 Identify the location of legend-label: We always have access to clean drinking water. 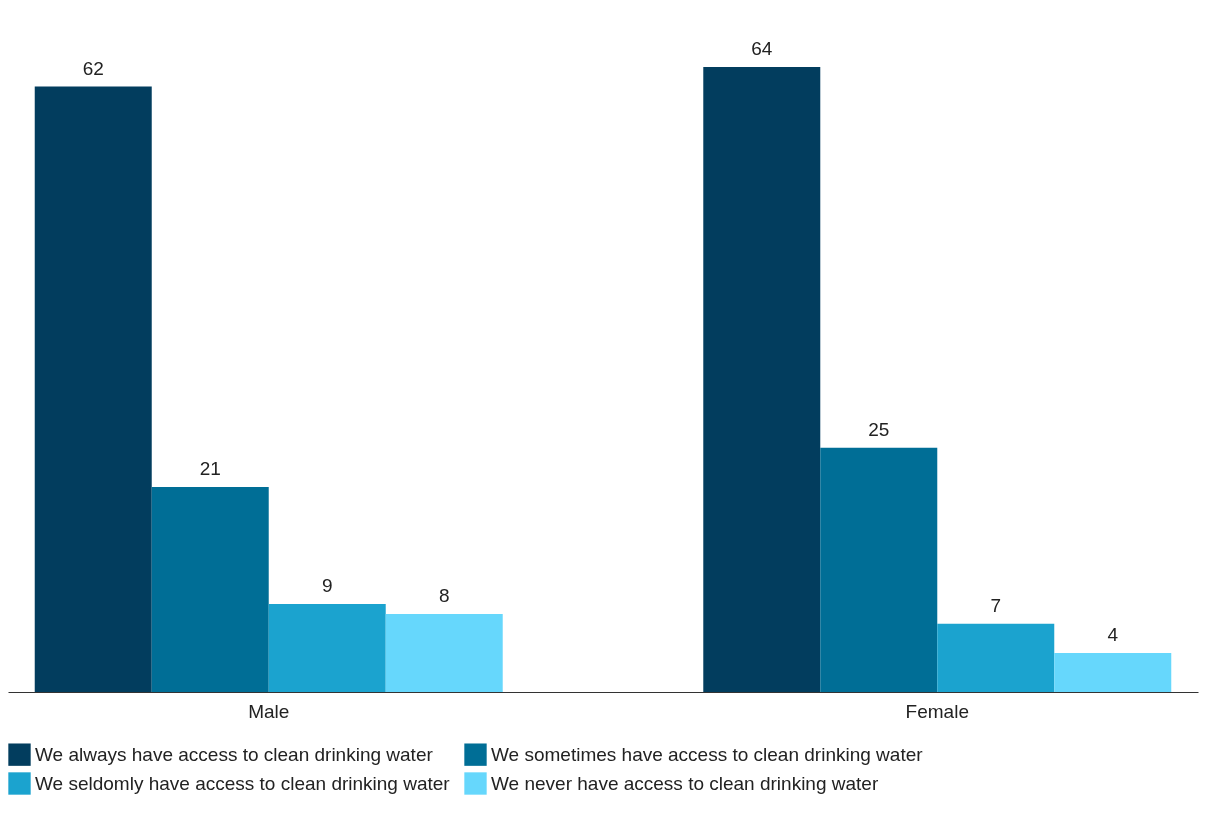
(234, 754).